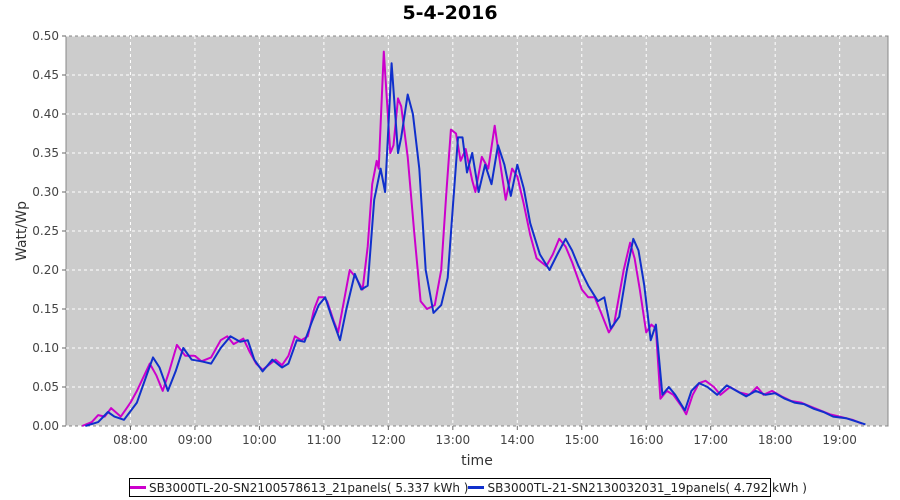 Image resolution: width=900 pixels, height=500 pixels. What do you see at coordinates (517, 440) in the screenshot?
I see `x-tick-label: 14:00` at bounding box center [517, 440].